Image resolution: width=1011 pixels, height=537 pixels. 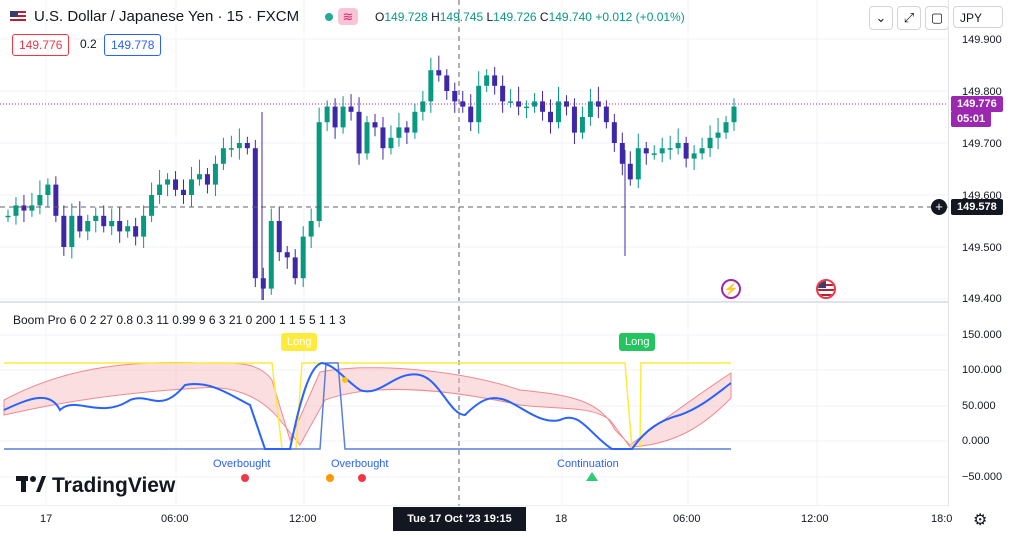 I want to click on lightning-icon: ⚡, so click(x=731, y=289).